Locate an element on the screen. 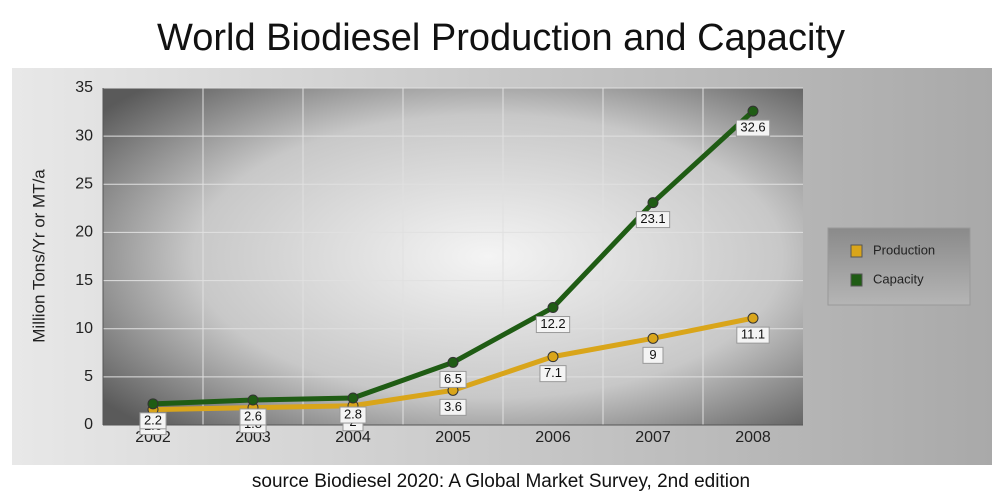 This screenshot has height=502, width=1002. x-tick-label: 2005 is located at coordinates (453, 437).